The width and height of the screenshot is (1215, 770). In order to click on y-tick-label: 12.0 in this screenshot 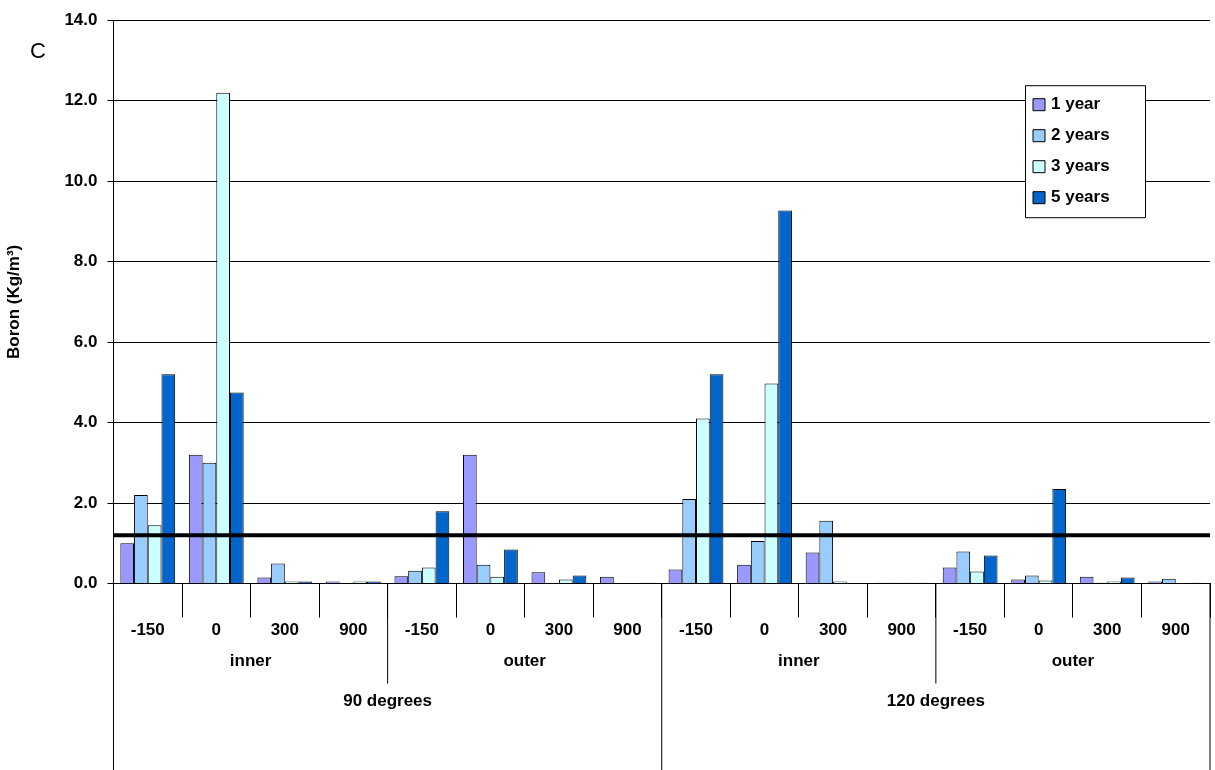, I will do `click(81, 100)`.